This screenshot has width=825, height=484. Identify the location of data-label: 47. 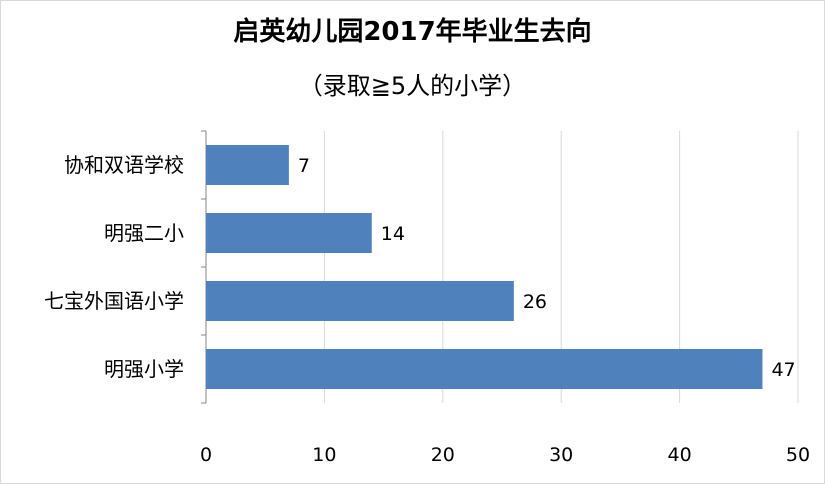
(783, 370).